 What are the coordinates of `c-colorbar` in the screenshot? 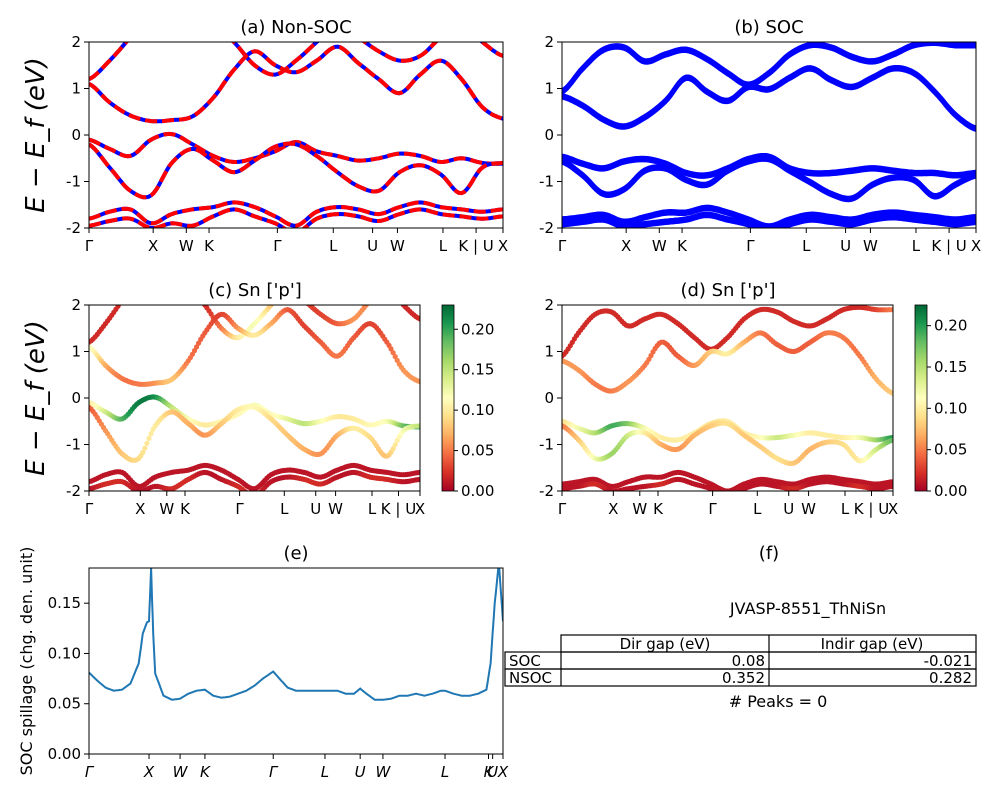 It's located at (448, 398).